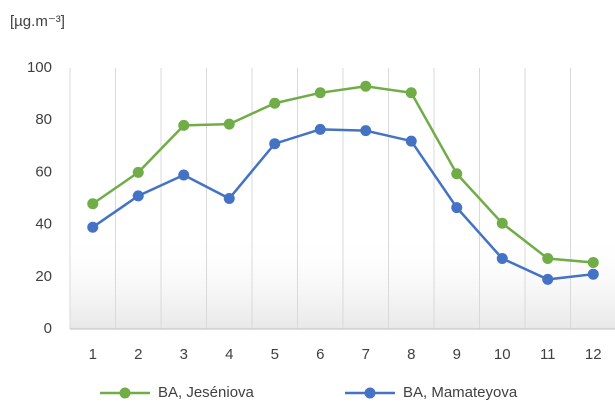 Image resolution: width=615 pixels, height=403 pixels. Describe the element at coordinates (43, 119) in the screenshot. I see `y-tick-label: 80` at that location.